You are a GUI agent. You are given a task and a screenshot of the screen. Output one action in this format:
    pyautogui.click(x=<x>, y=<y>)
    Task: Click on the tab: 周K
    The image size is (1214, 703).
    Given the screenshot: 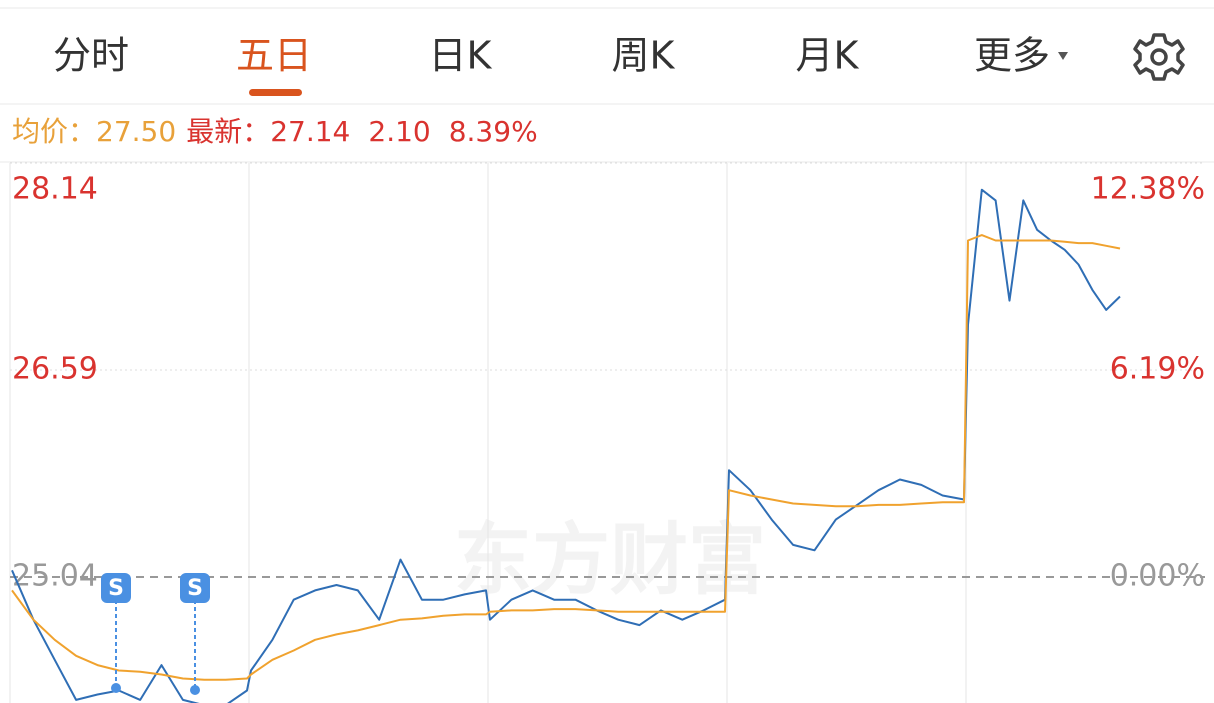 What is the action you would take?
    pyautogui.click(x=644, y=56)
    